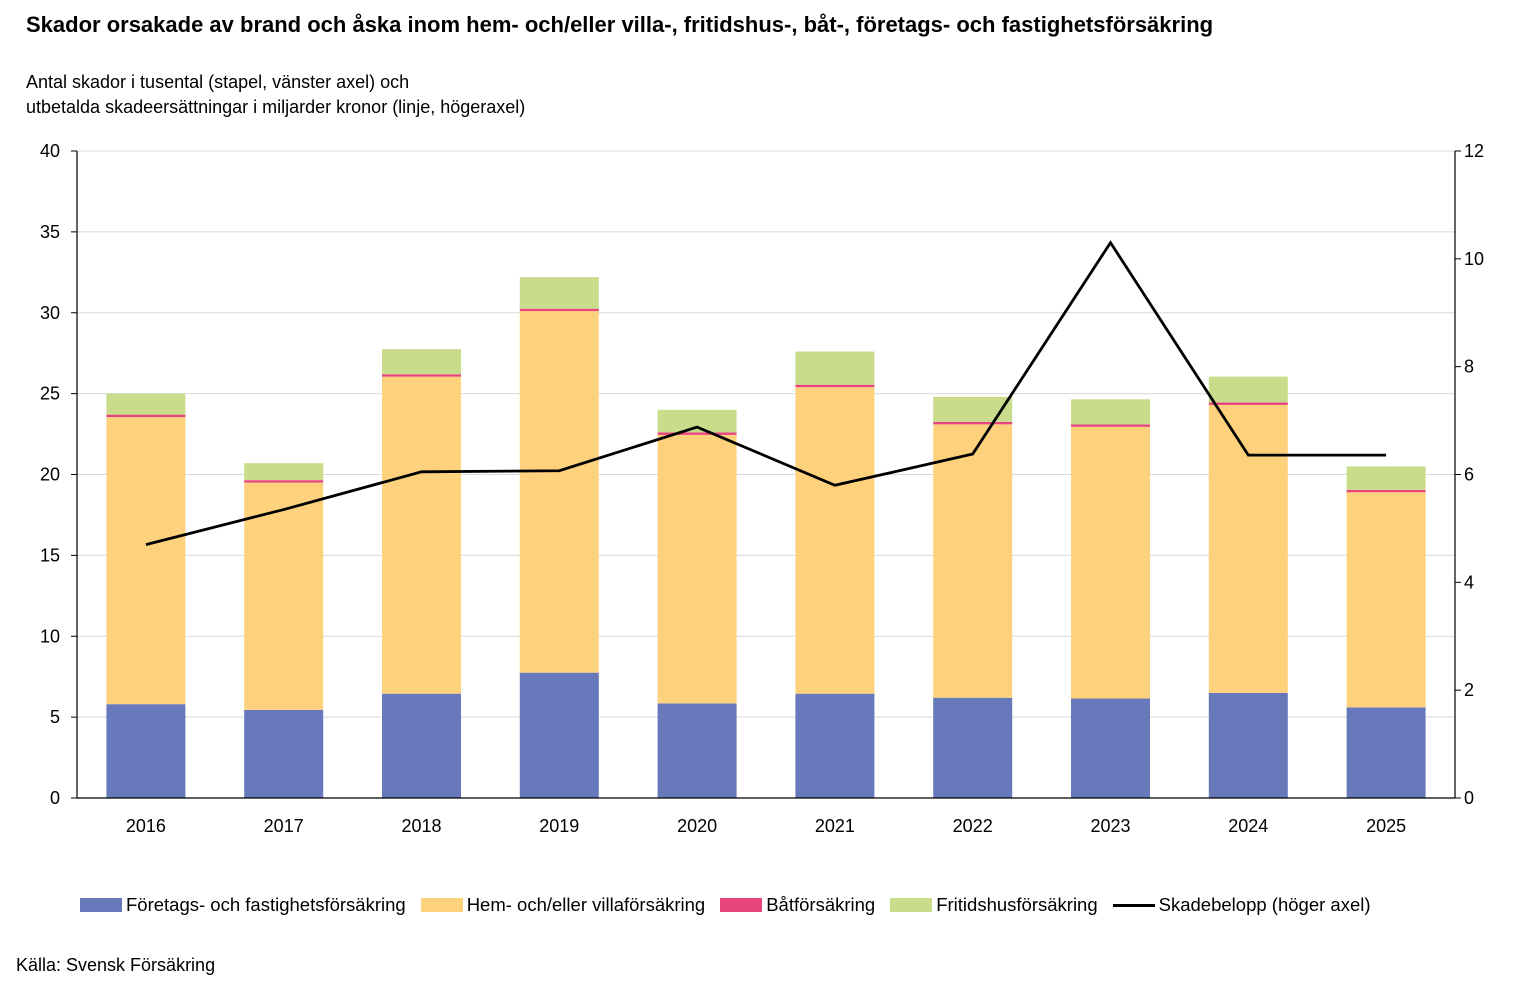 The height and width of the screenshot is (992, 1523). I want to click on right-tick-label: 2, so click(1469, 690).